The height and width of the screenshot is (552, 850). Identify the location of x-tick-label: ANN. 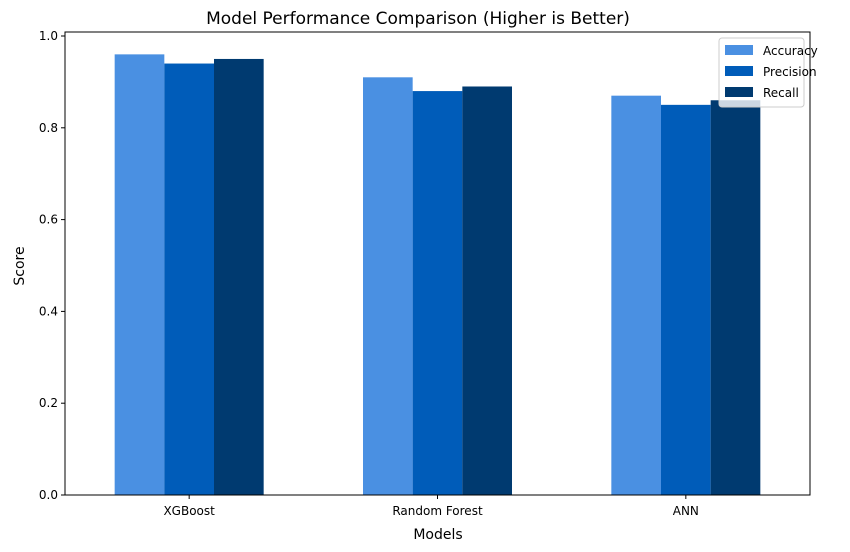
(686, 511).